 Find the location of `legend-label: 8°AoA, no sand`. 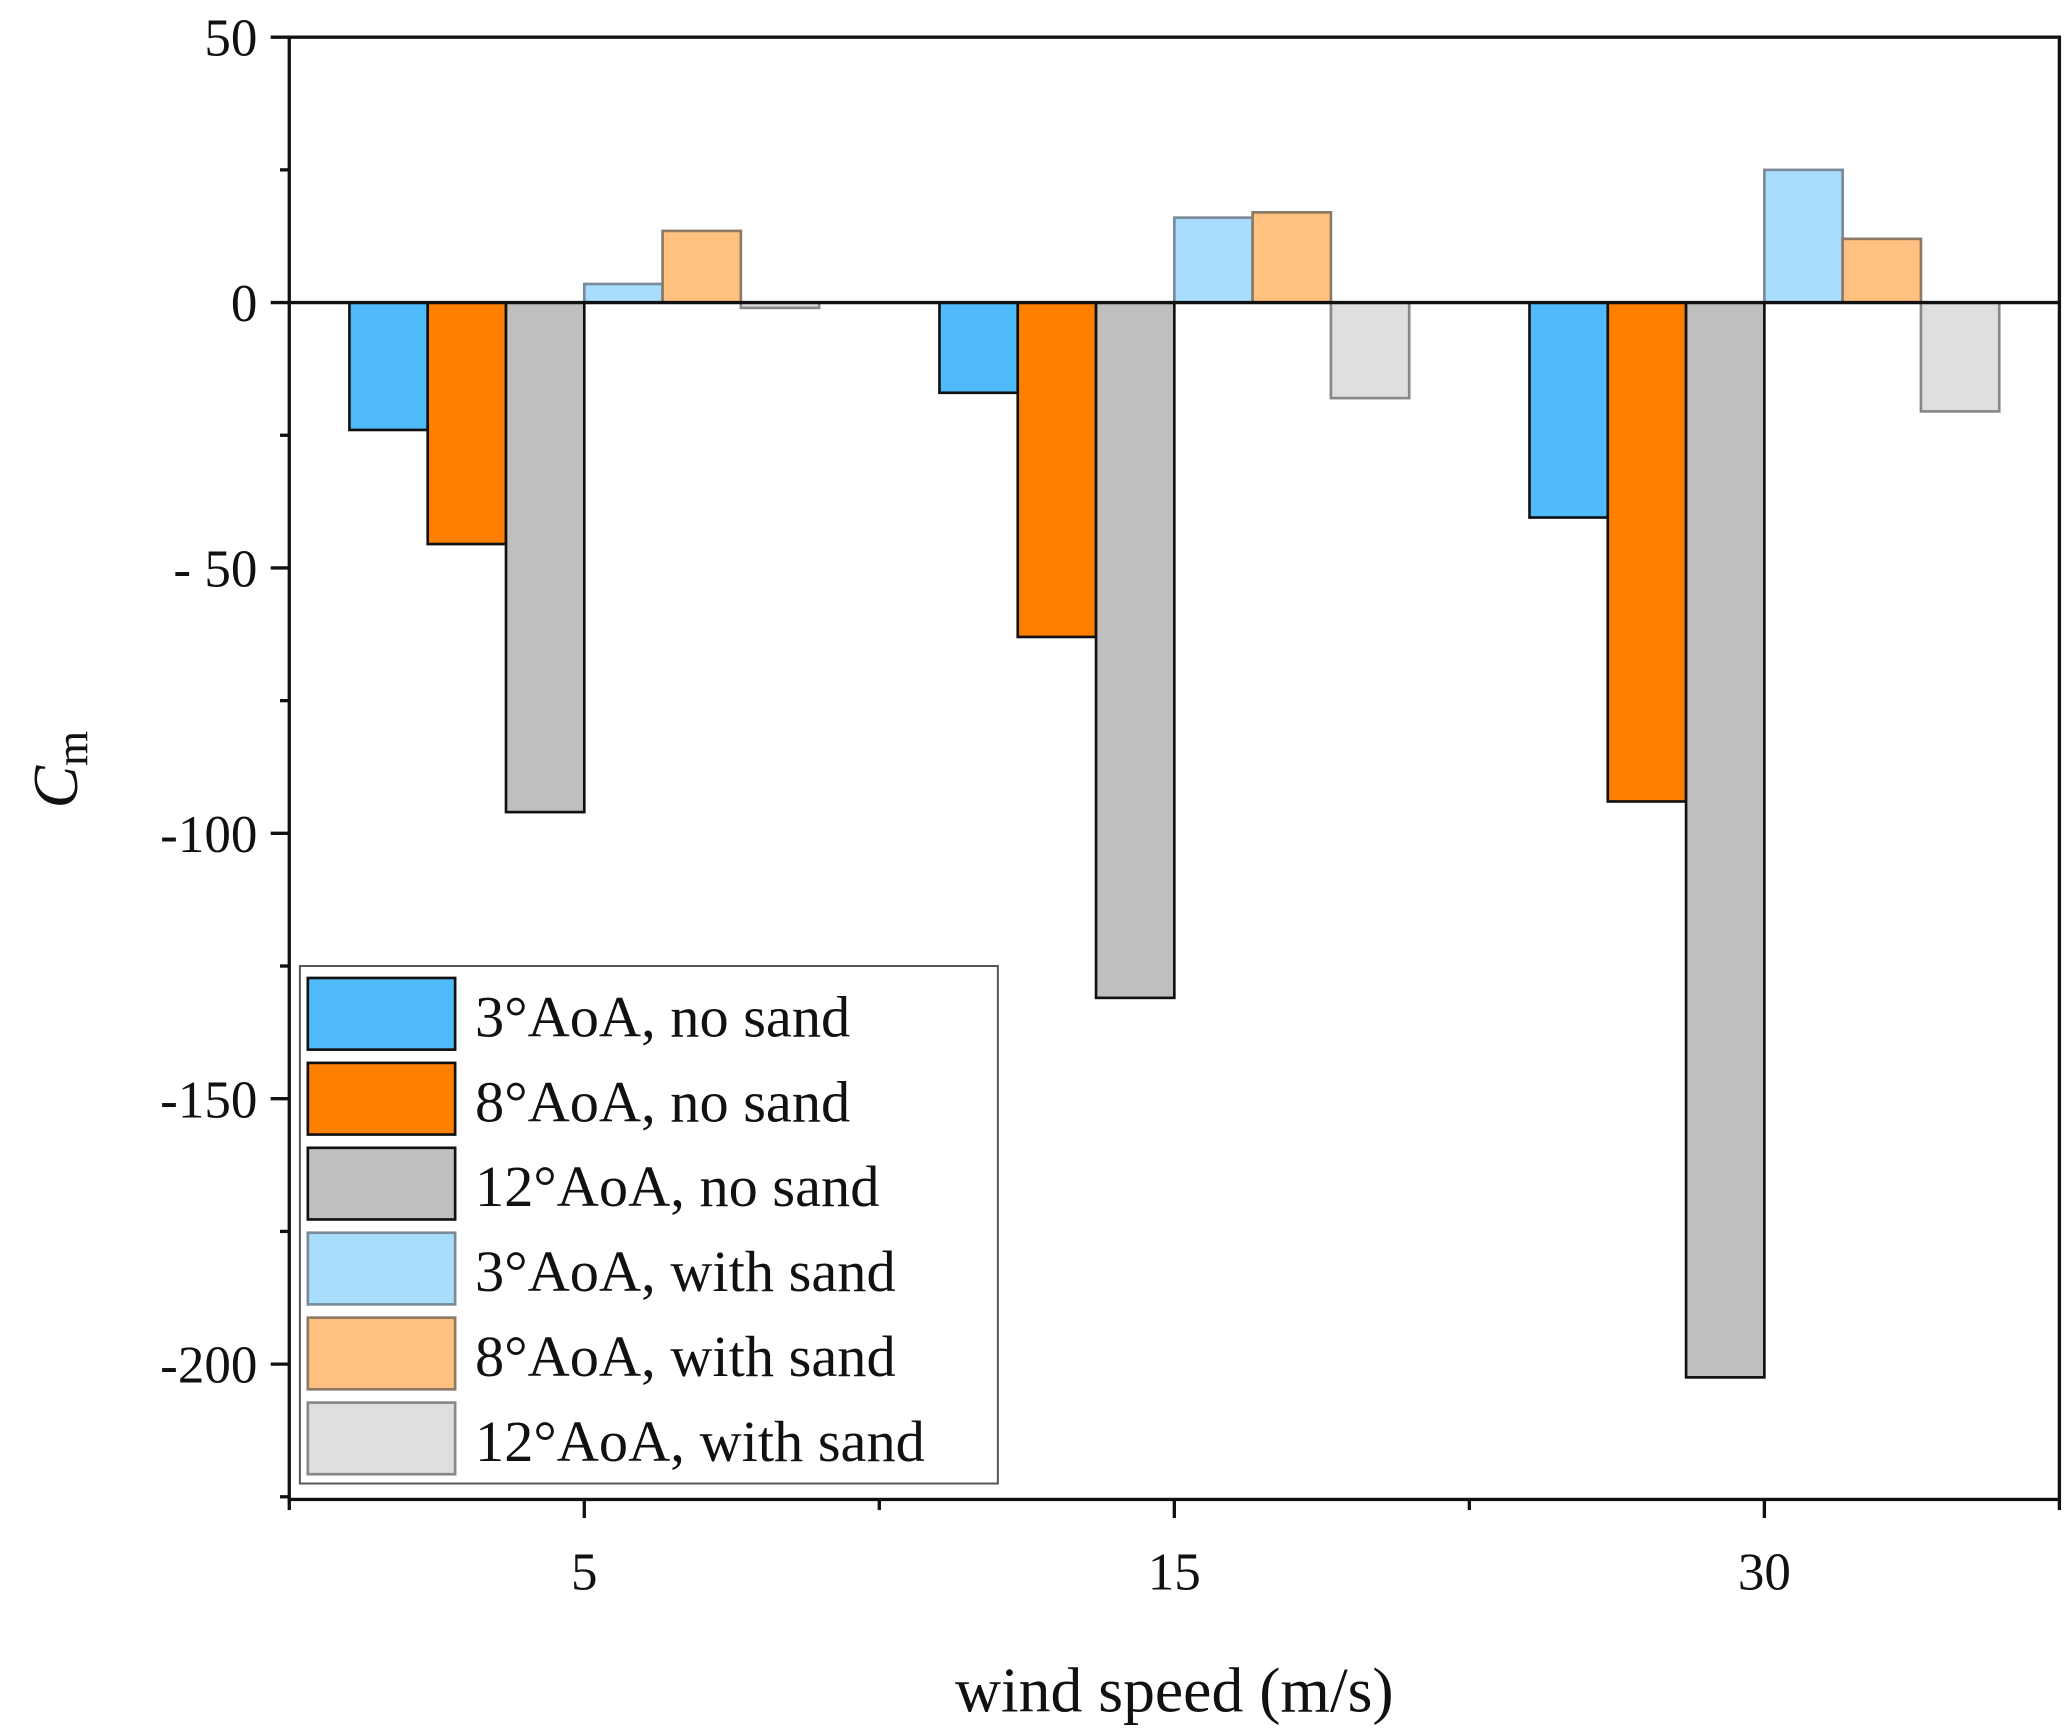

legend-label: 8°AoA, no sand is located at coordinates (662, 1101).